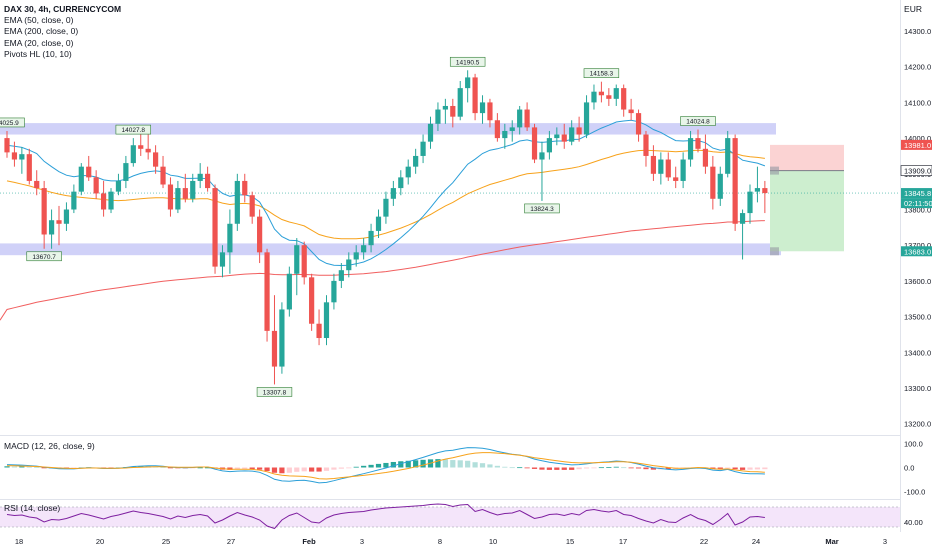  What do you see at coordinates (385, 465) in the screenshot?
I see `macd-line` at bounding box center [385, 465].